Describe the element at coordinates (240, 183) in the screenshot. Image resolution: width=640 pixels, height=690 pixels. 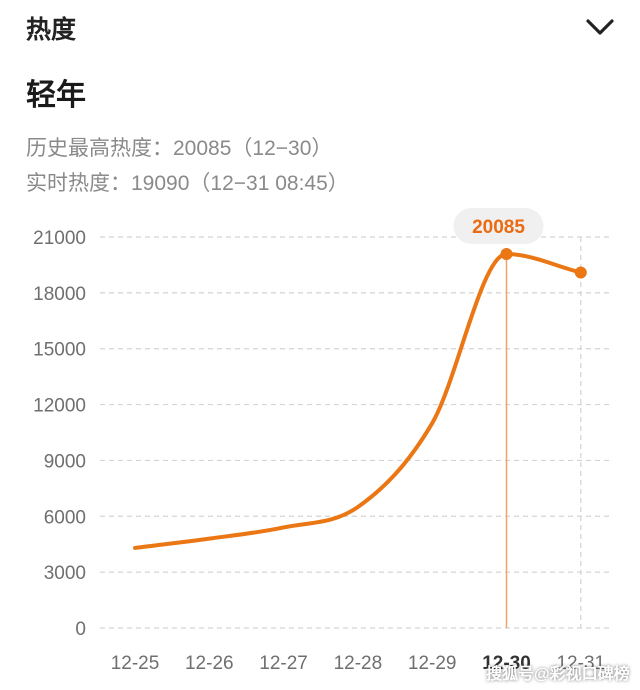
I see `current-heat-value: 19090（12−31 08:45）` at that location.